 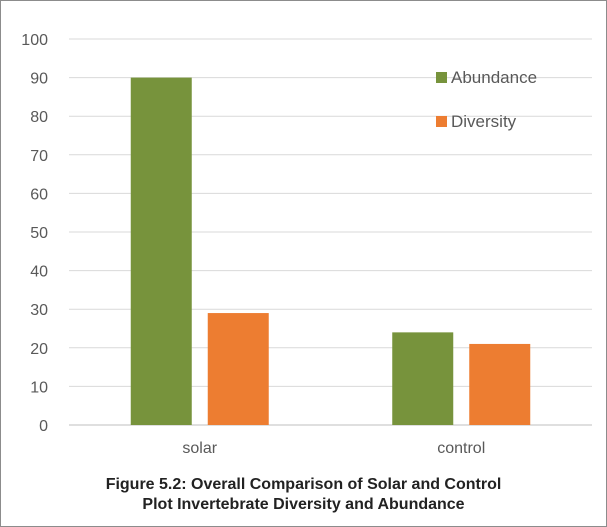 I want to click on y-tick-label: 0, so click(x=43, y=426).